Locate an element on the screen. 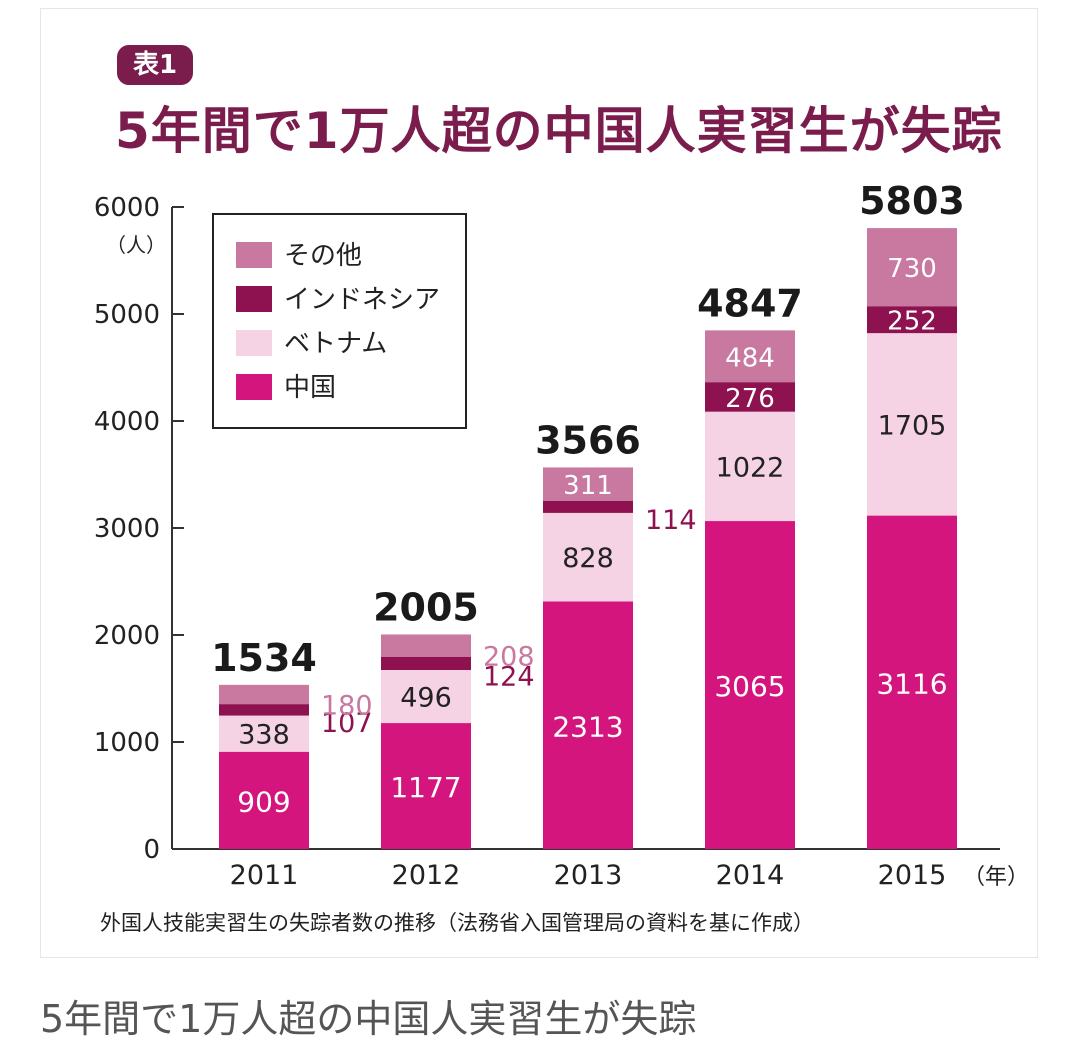 The image size is (1080, 1053). value-label-2015-インドネシア: 252 is located at coordinates (912, 322).